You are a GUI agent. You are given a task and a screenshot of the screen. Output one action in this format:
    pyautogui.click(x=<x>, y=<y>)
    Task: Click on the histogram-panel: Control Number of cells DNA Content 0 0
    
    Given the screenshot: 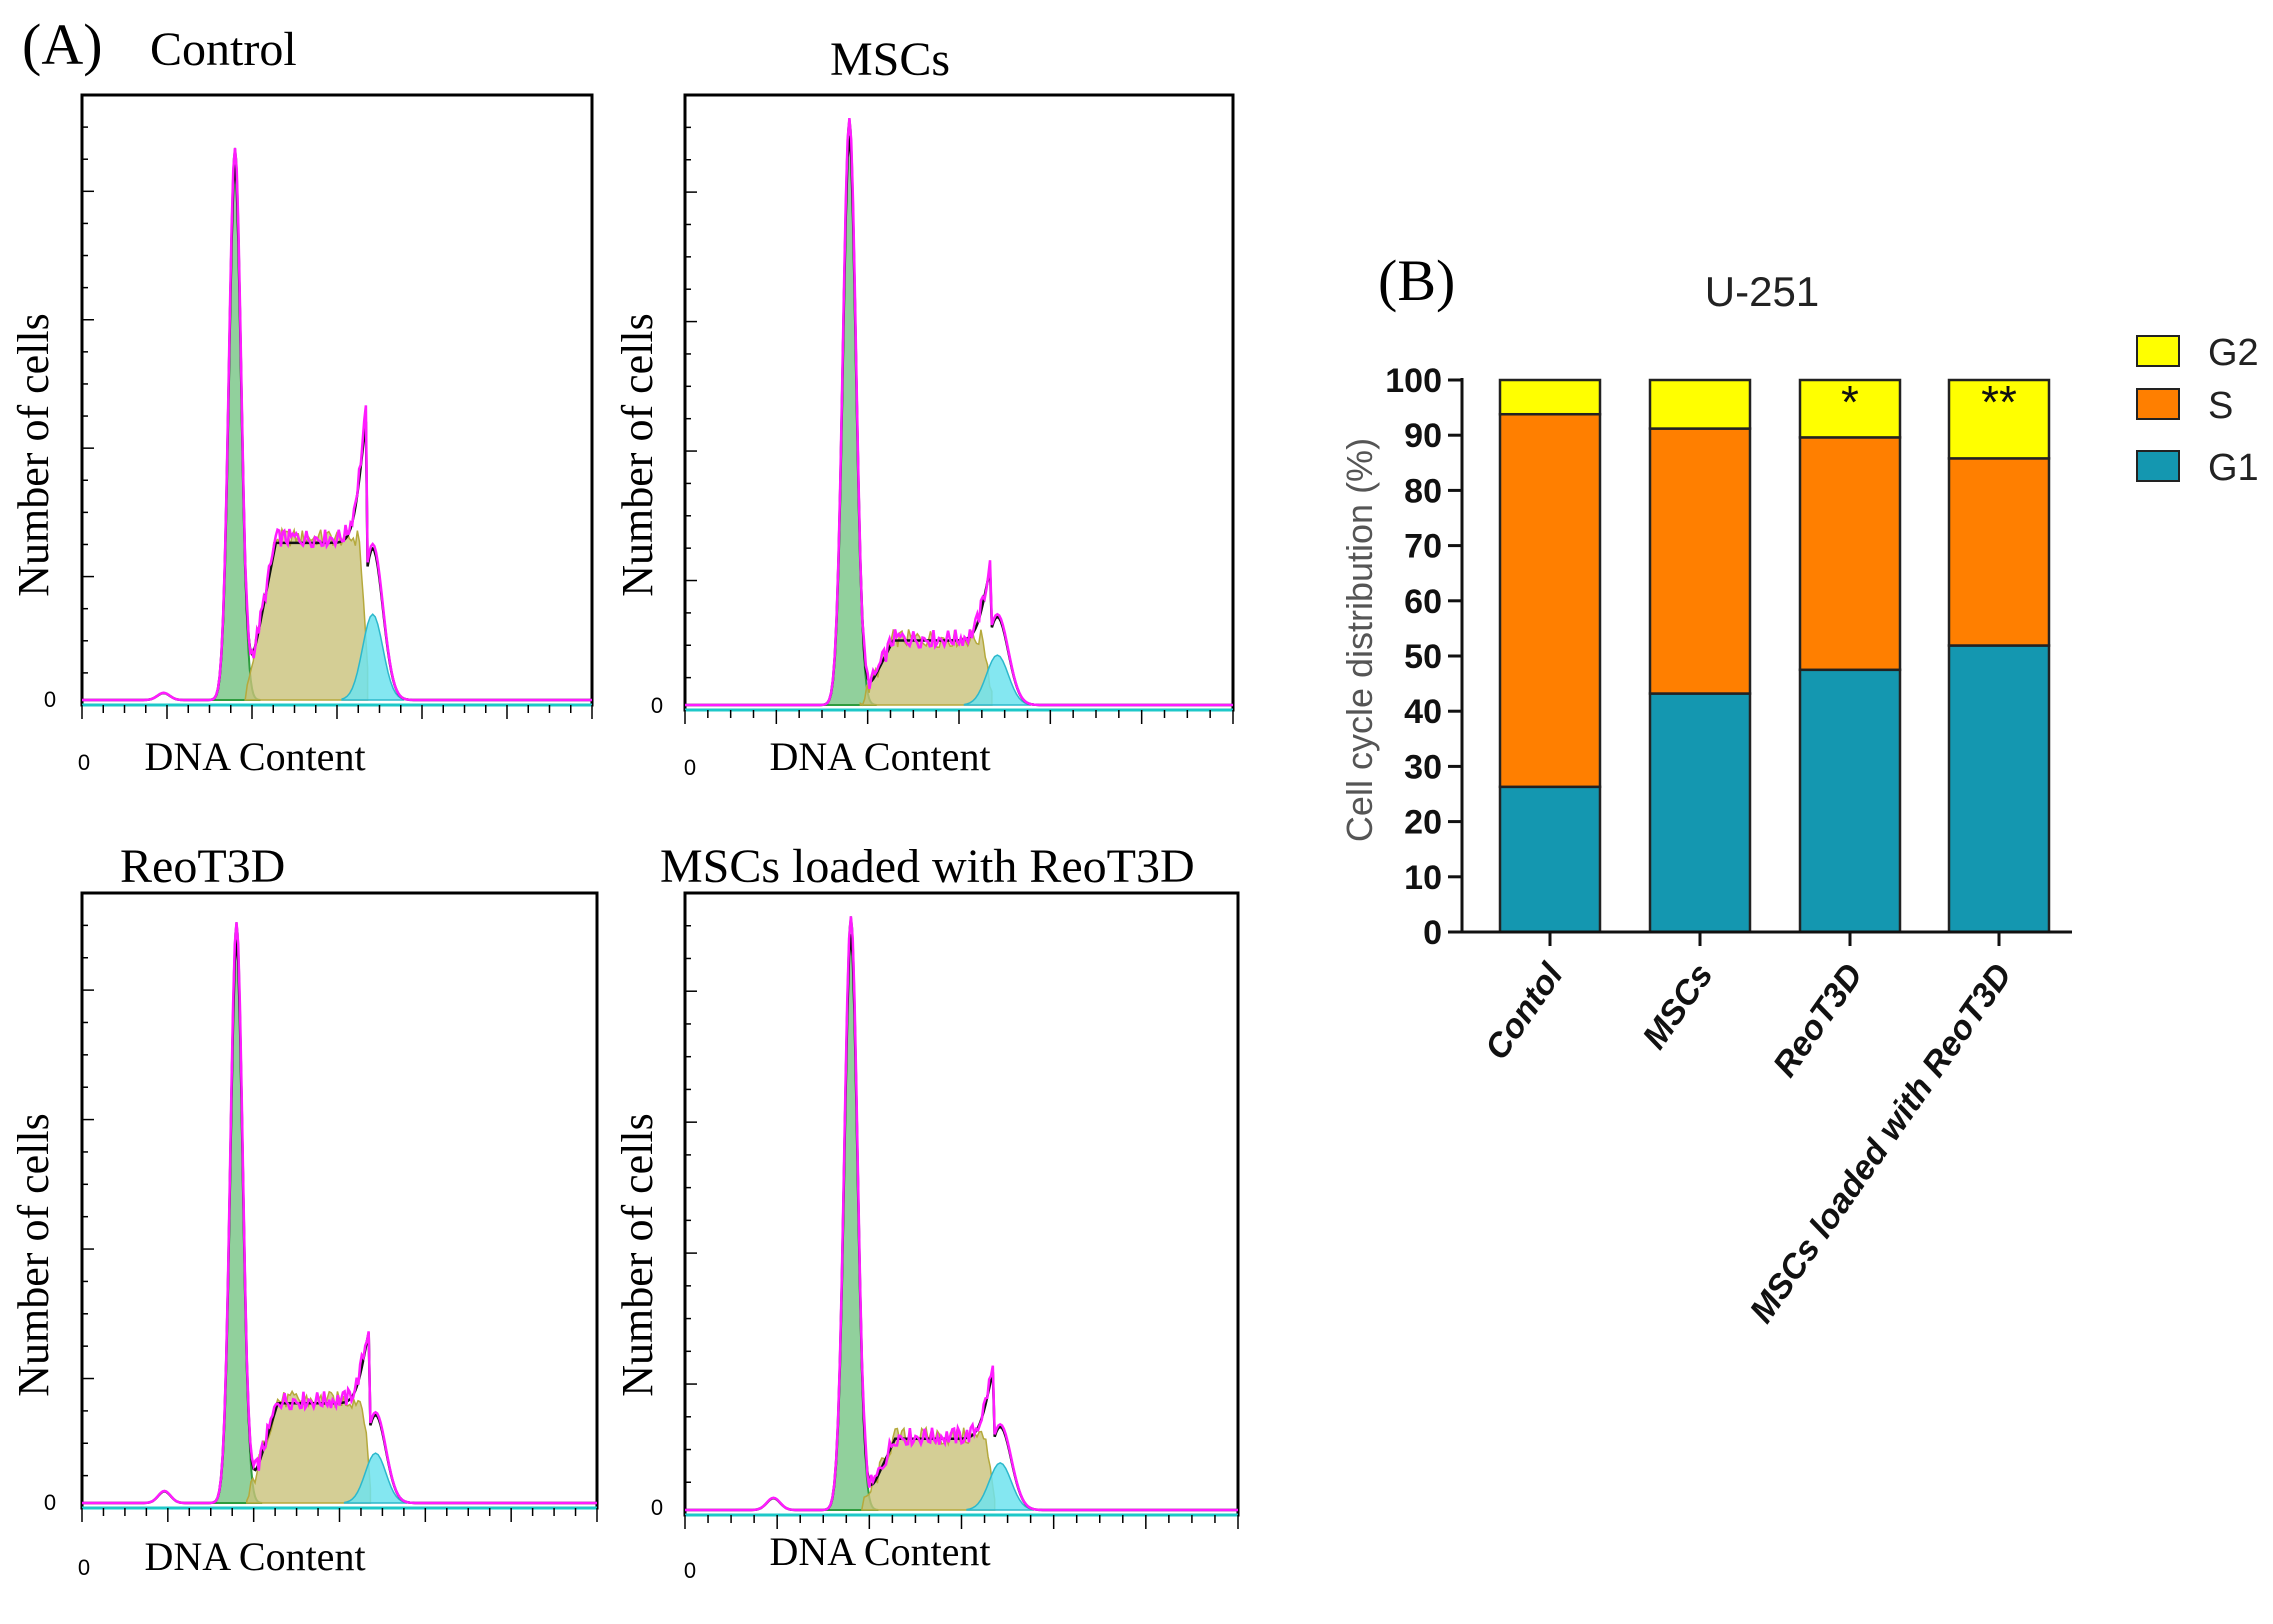 What is the action you would take?
    pyautogui.click(x=301, y=401)
    